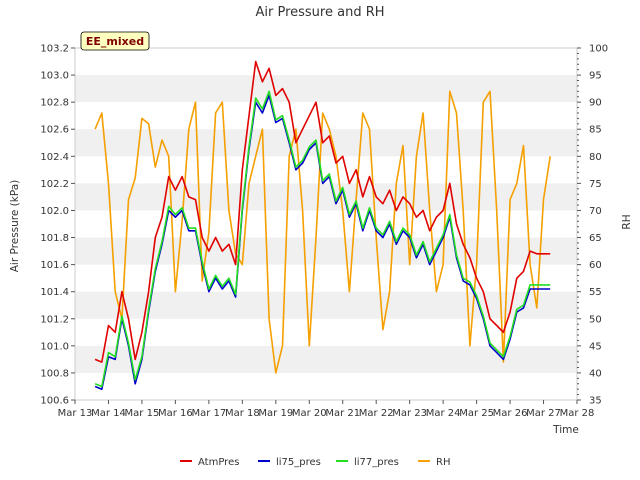 The image size is (640, 480). I want to click on y-tick-label: 101.4, so click(54, 292).